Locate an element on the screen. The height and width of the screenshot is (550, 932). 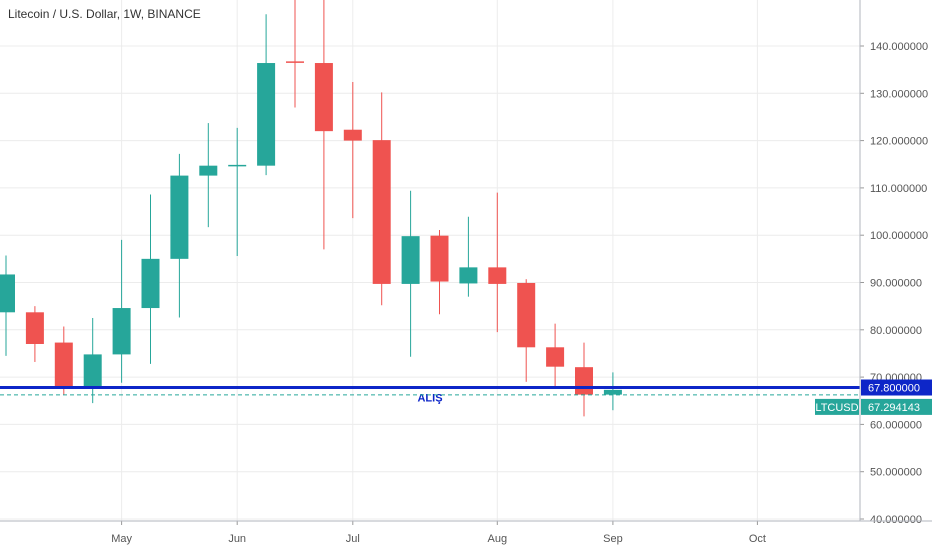
buy-level-label: ALIŞ is located at coordinates (429, 399).